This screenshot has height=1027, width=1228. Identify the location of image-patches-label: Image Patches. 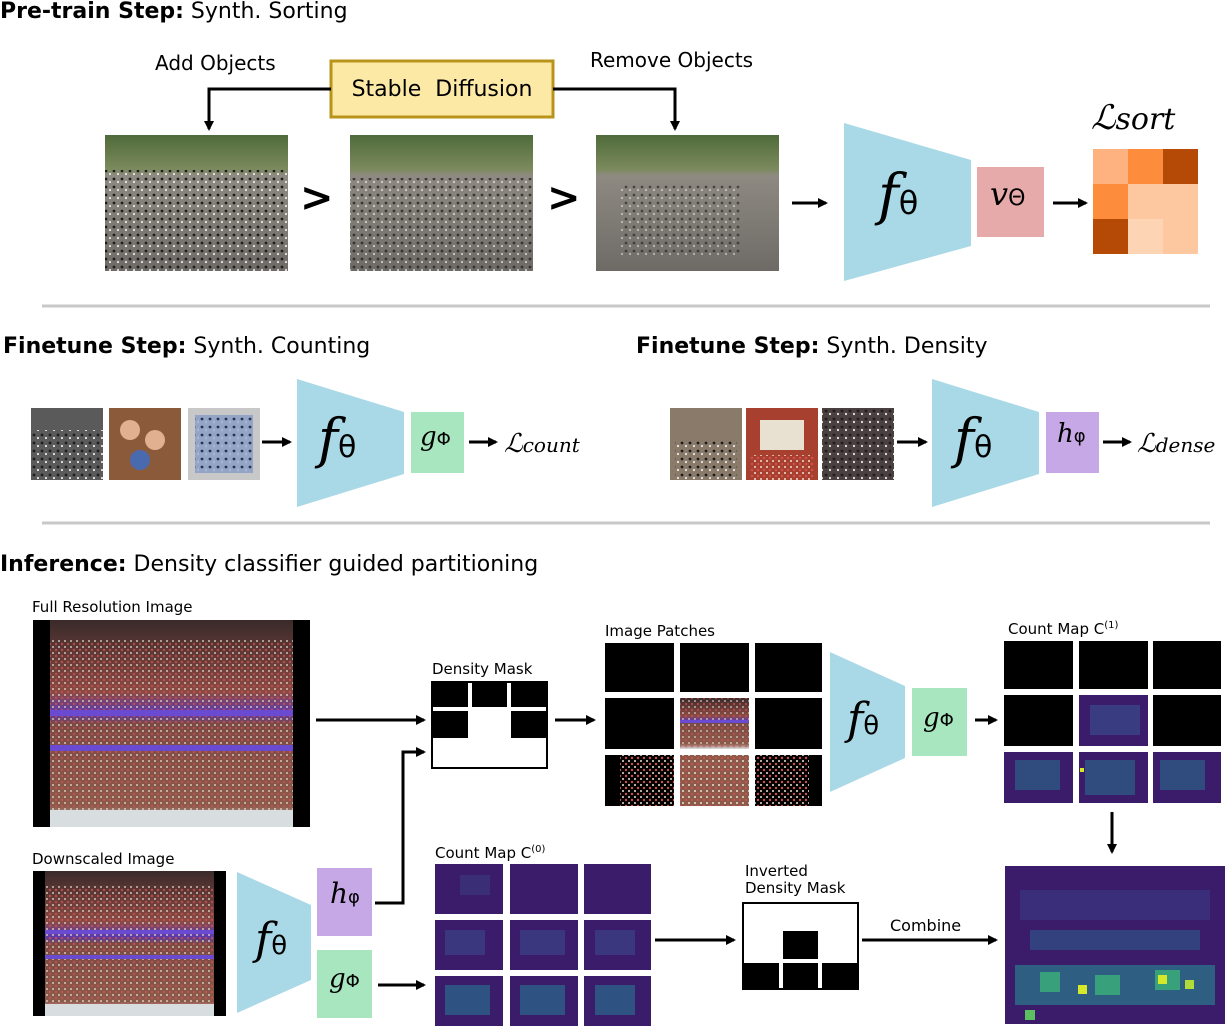
(660, 631).